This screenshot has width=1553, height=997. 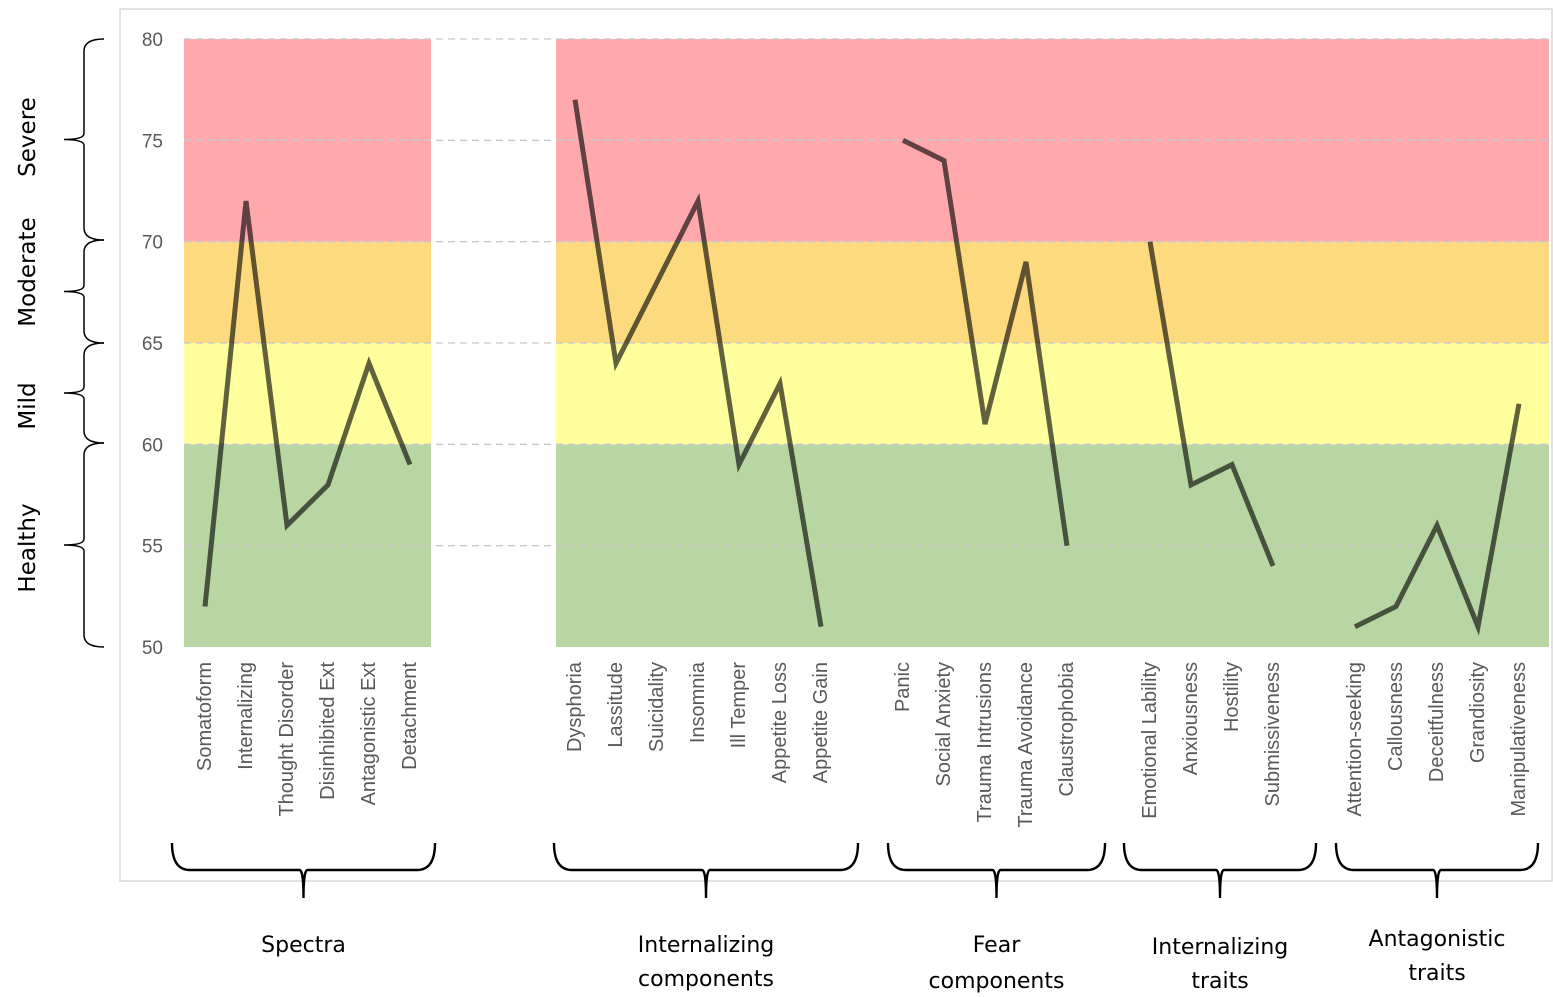 What do you see at coordinates (1191, 718) in the screenshot?
I see `category-label: Anxiousness` at bounding box center [1191, 718].